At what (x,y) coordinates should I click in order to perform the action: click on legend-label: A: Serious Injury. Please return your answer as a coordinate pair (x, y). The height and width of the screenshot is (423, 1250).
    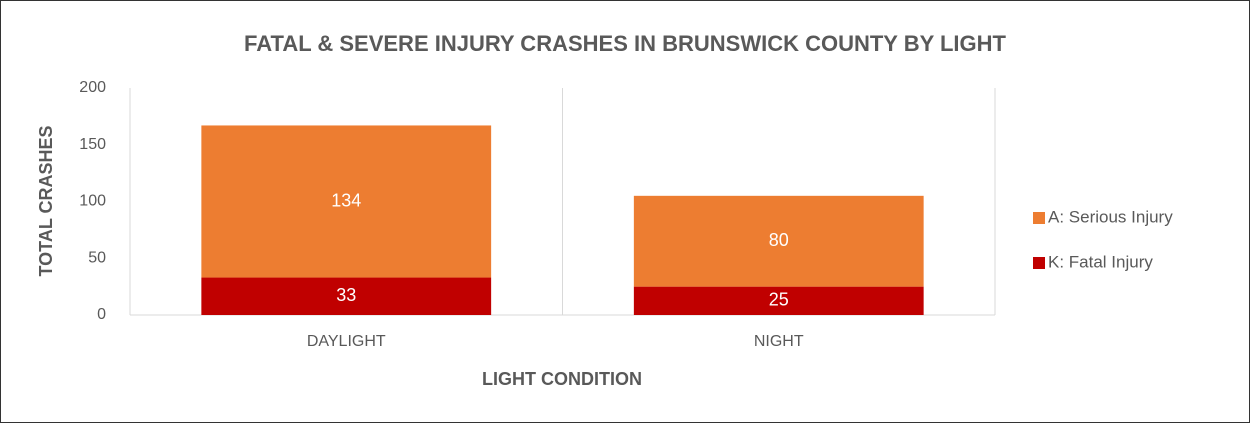
    Looking at the image, I should click on (1110, 216).